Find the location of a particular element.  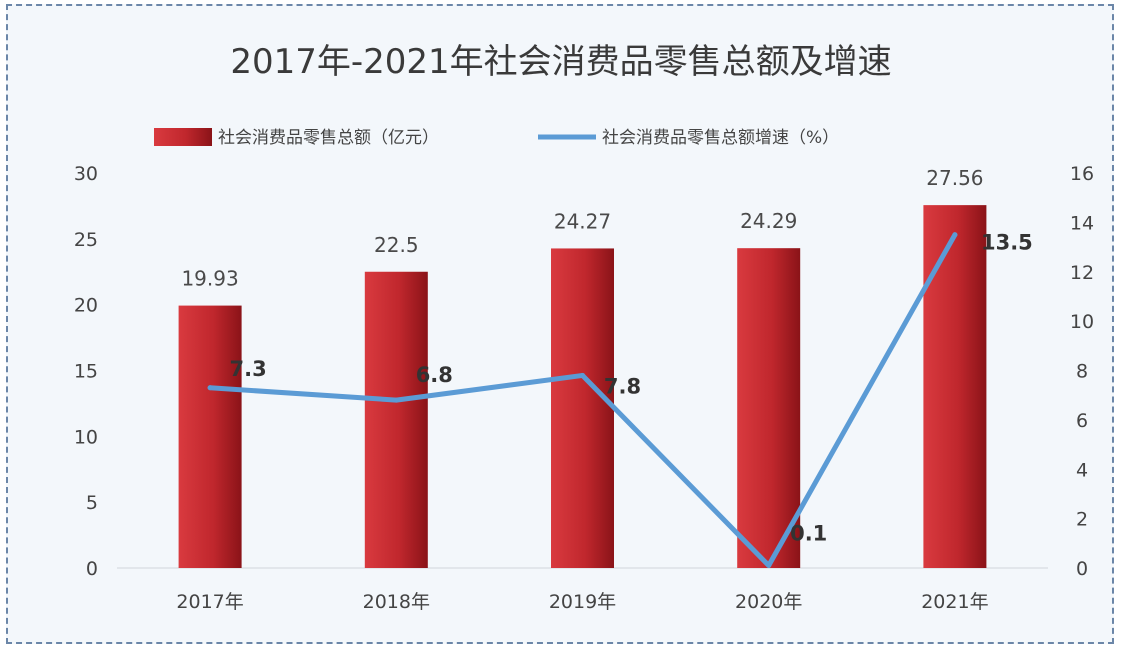

bar-data-label: 27.56 is located at coordinates (954, 178).